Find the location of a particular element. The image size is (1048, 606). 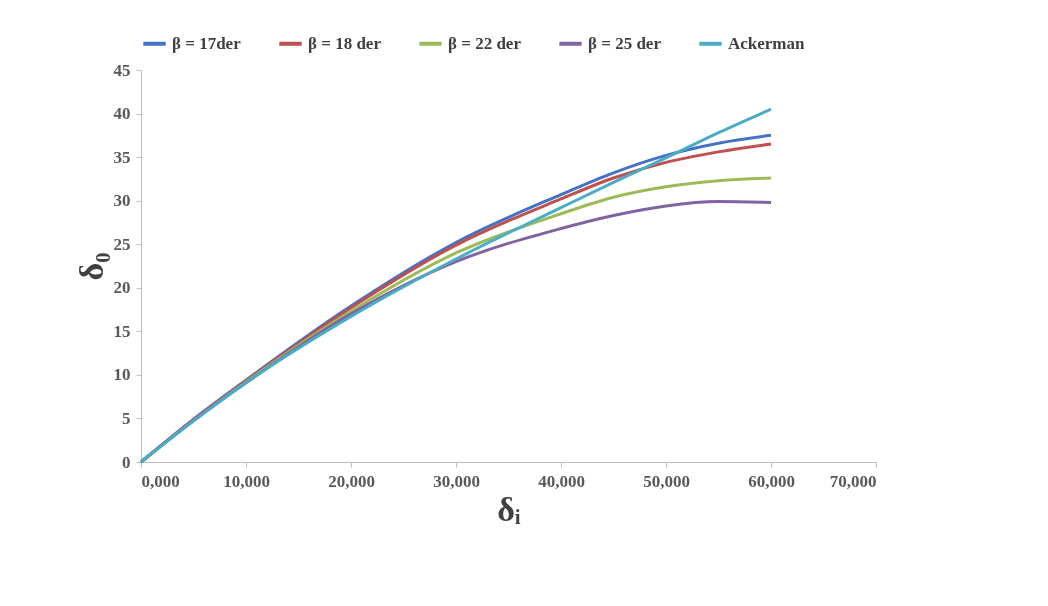

x-tick-label: 70,000 is located at coordinates (853, 481).